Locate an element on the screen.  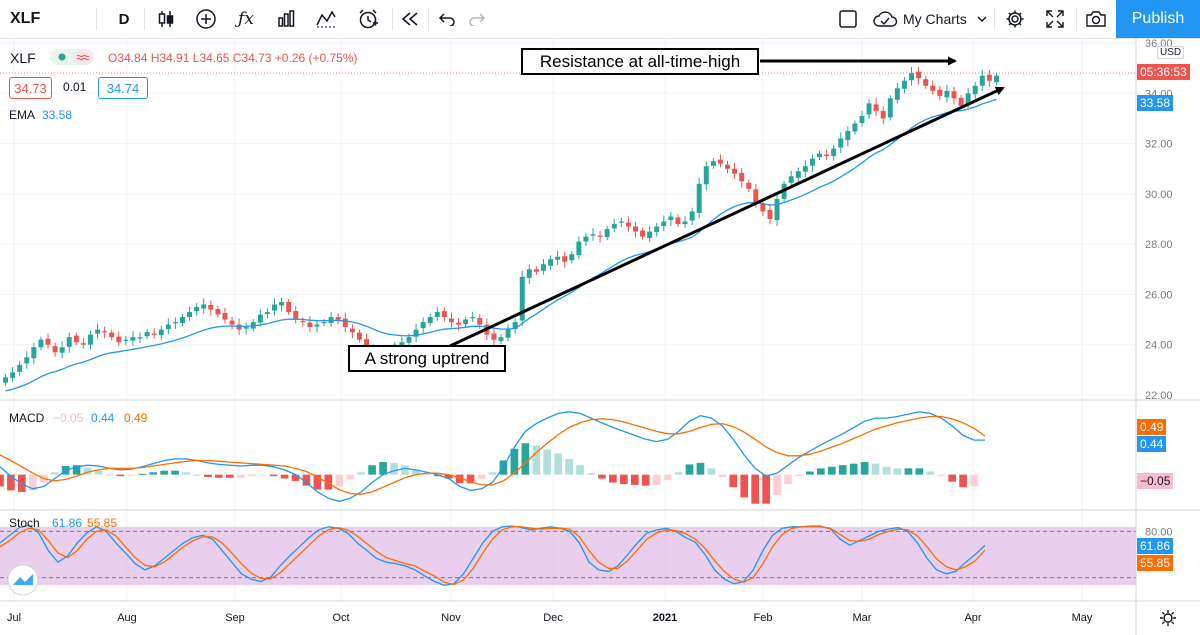
macd-legend-label: MACD is located at coordinates (27, 418).